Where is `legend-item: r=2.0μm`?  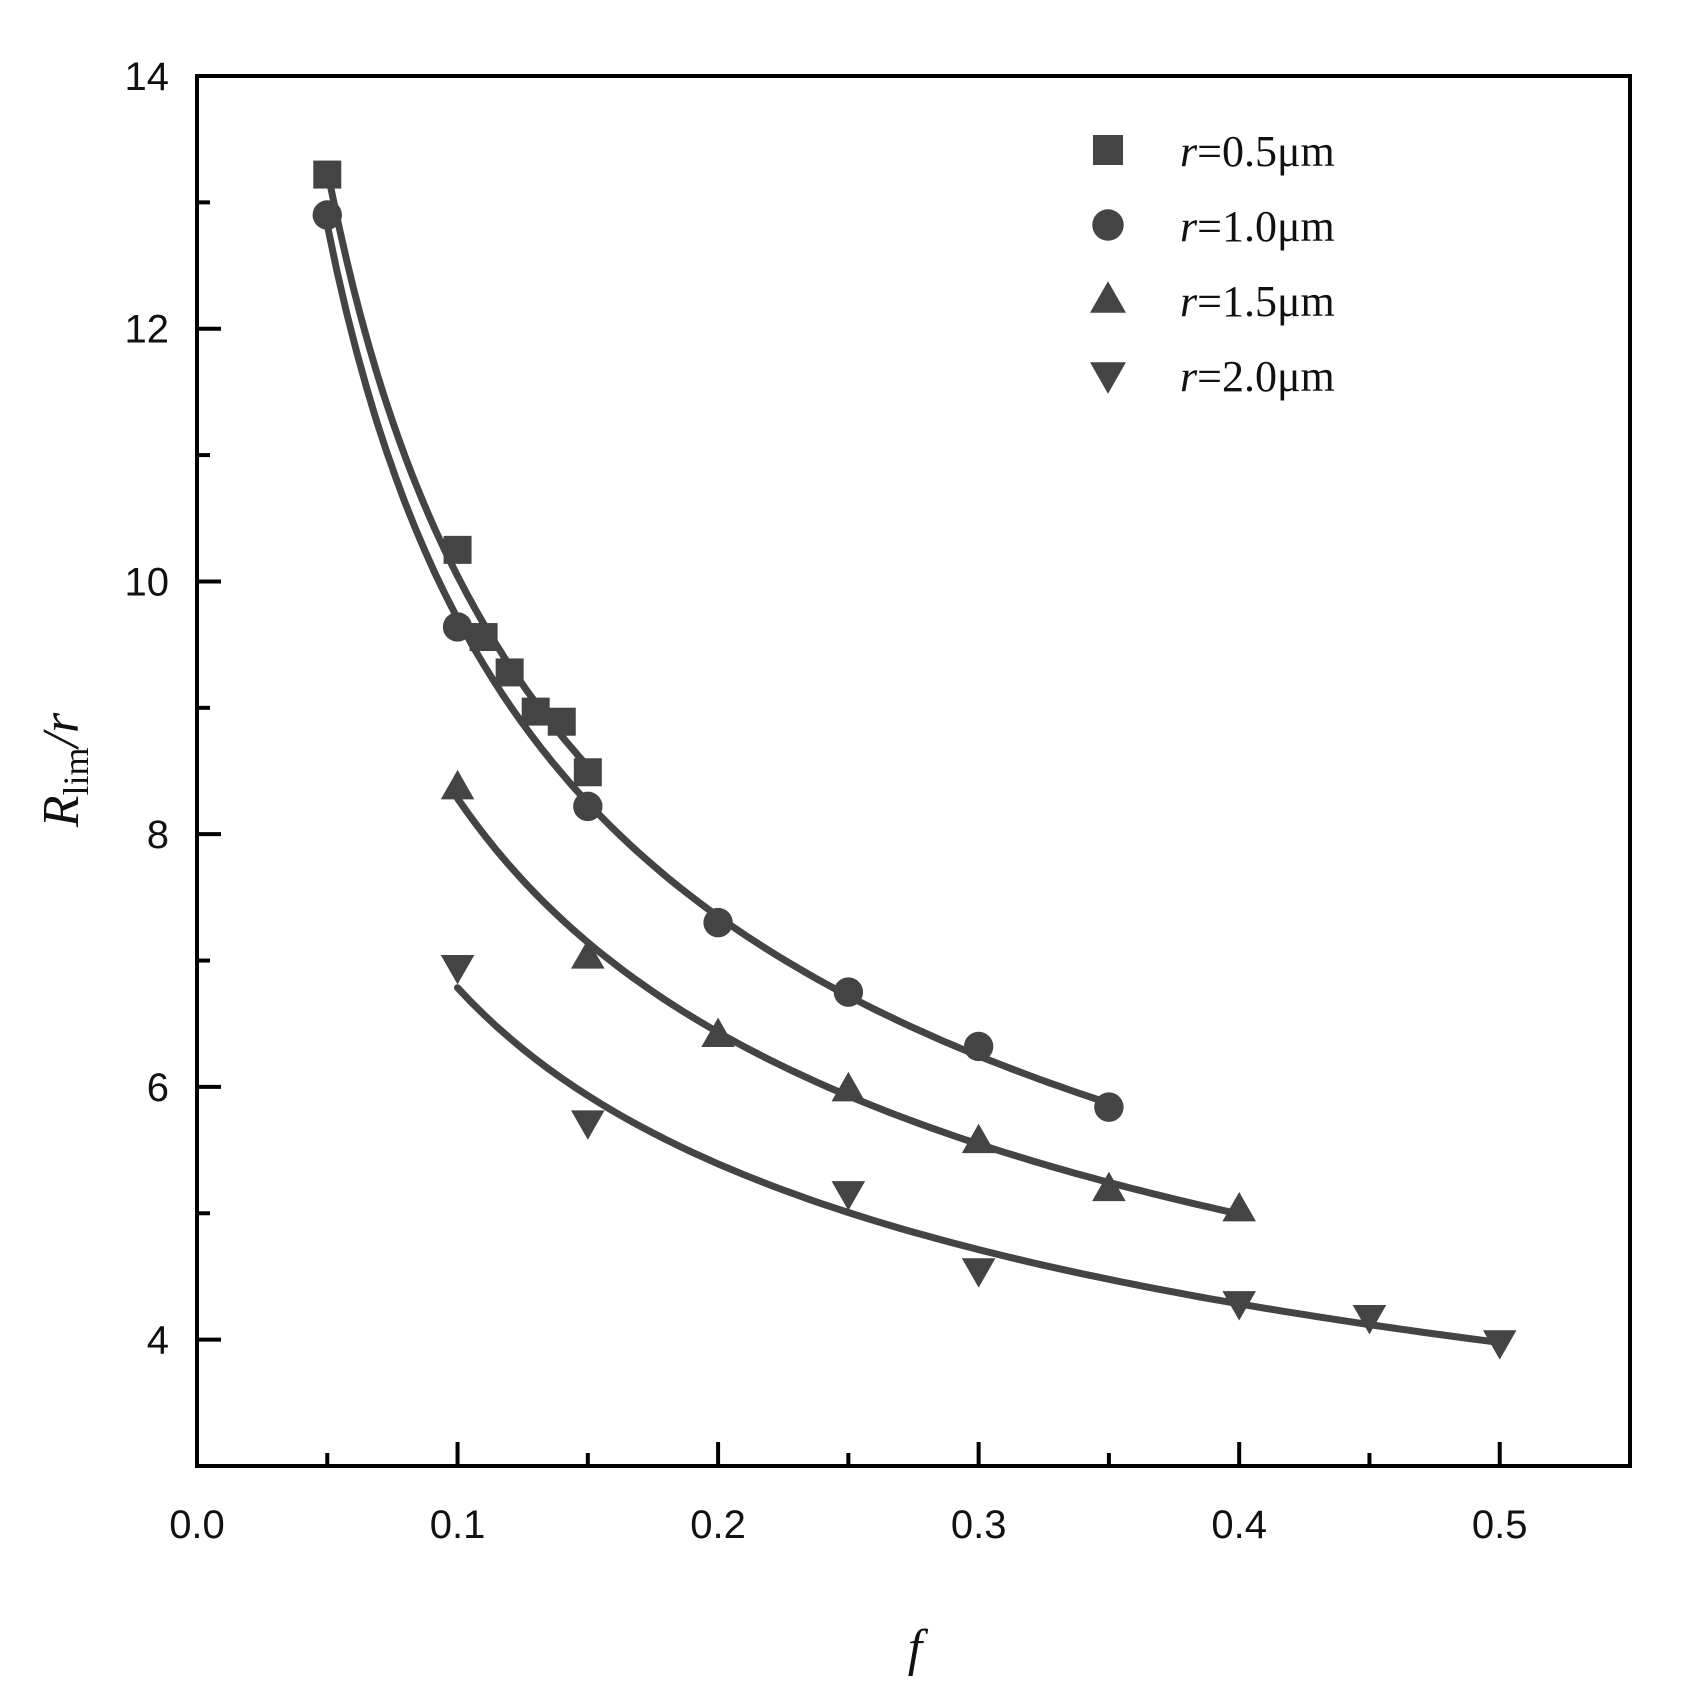
legend-item: r=2.0μm is located at coordinates (1212, 376).